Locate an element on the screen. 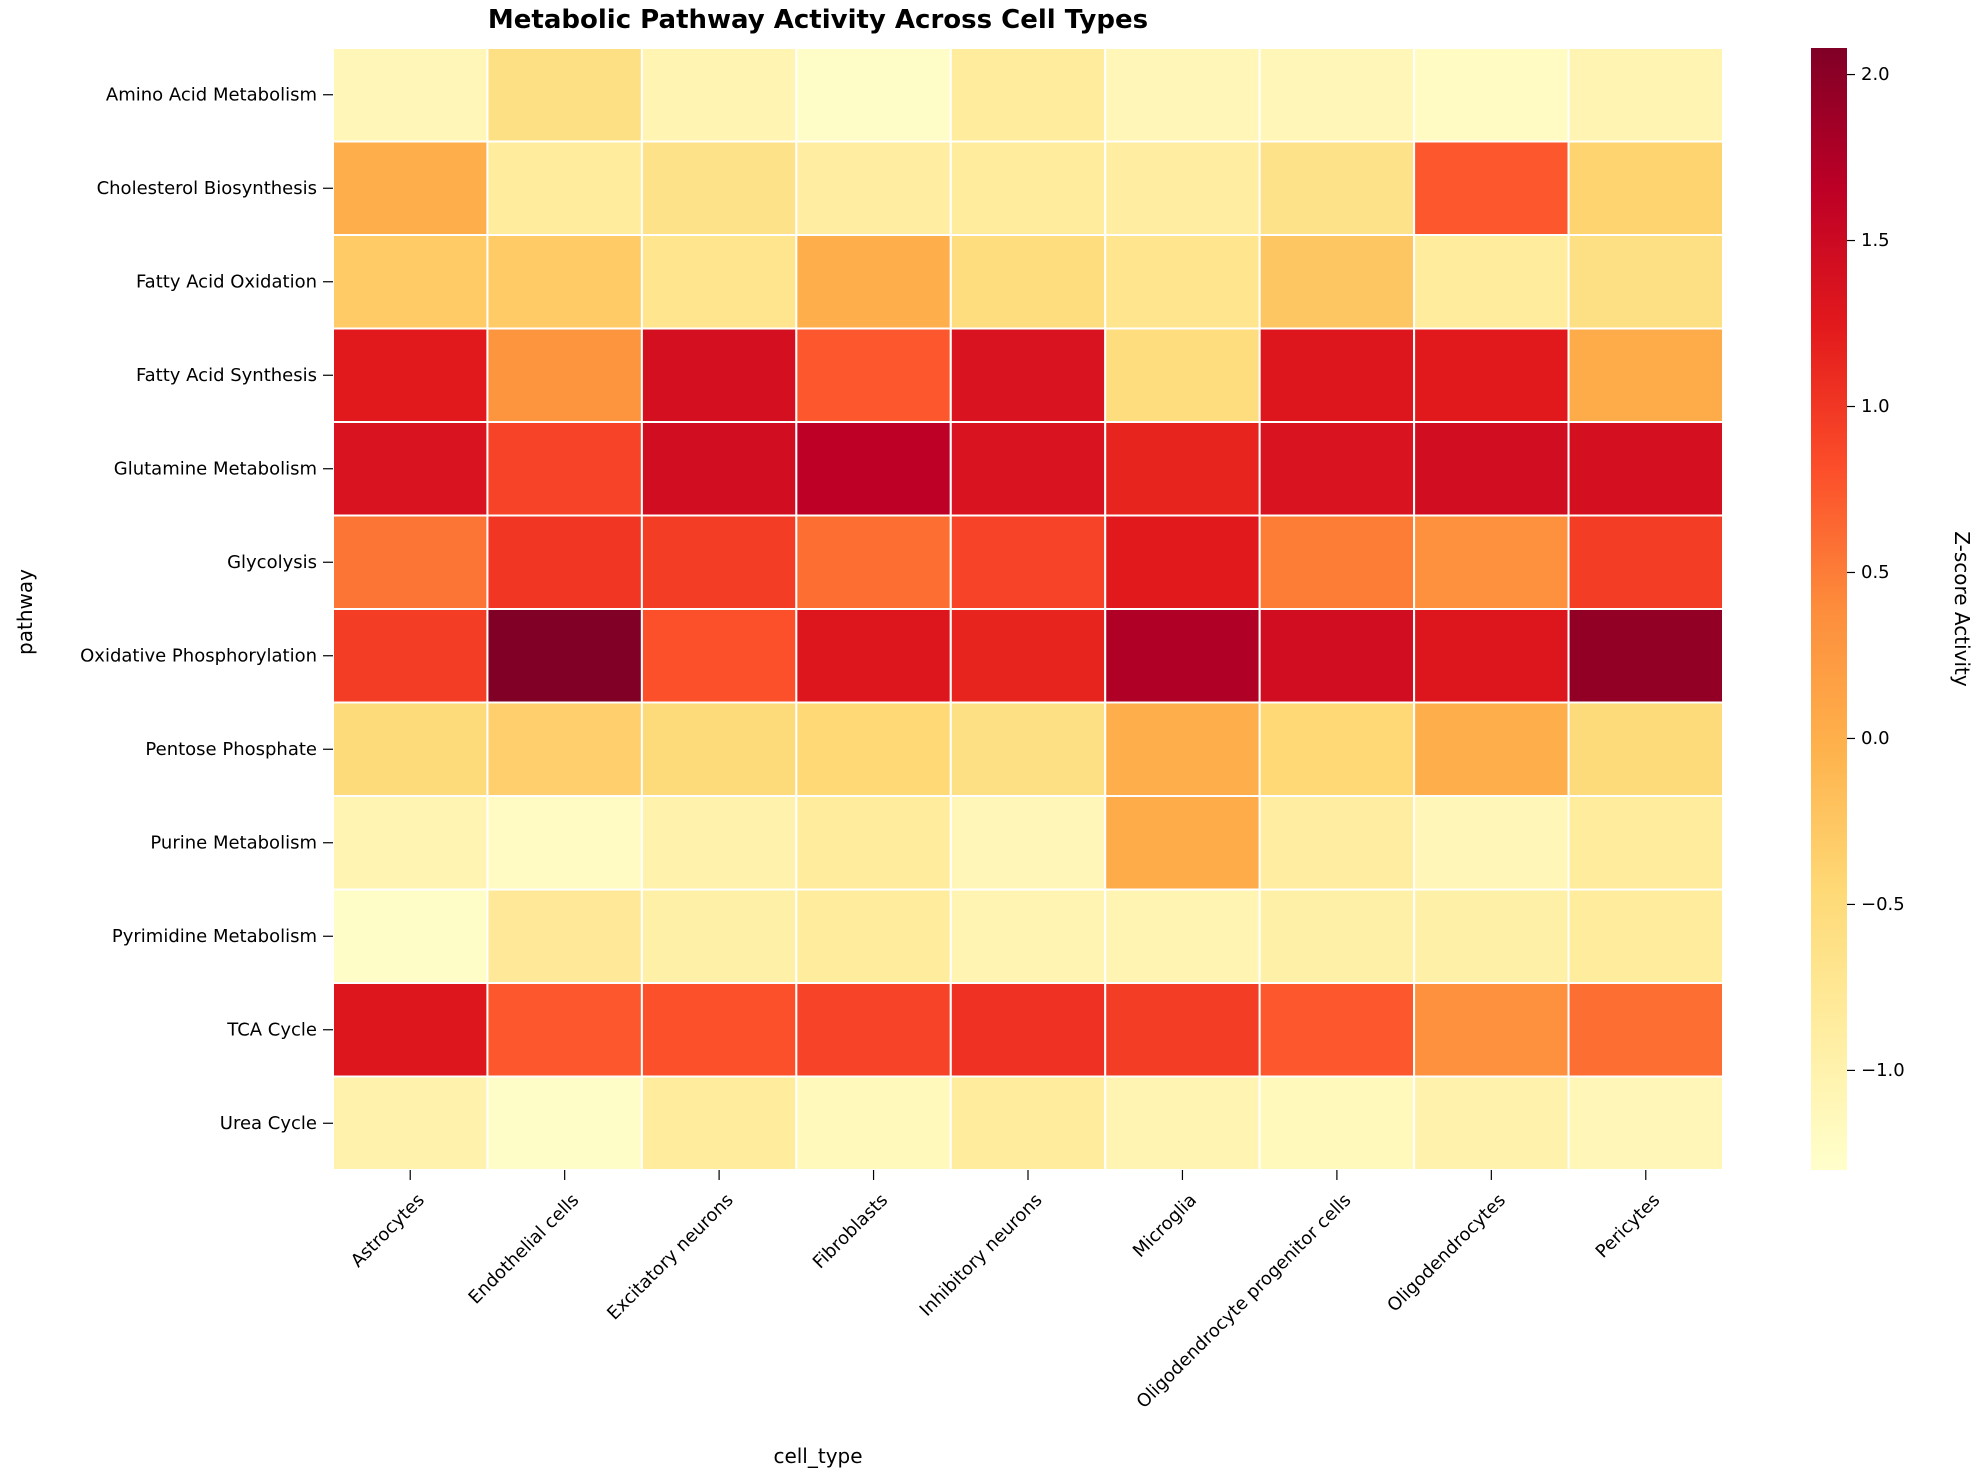 Image resolution: width=1972 pixels, height=1483 pixels. colorbar-tick-label: 2.0 is located at coordinates (1875, 74).